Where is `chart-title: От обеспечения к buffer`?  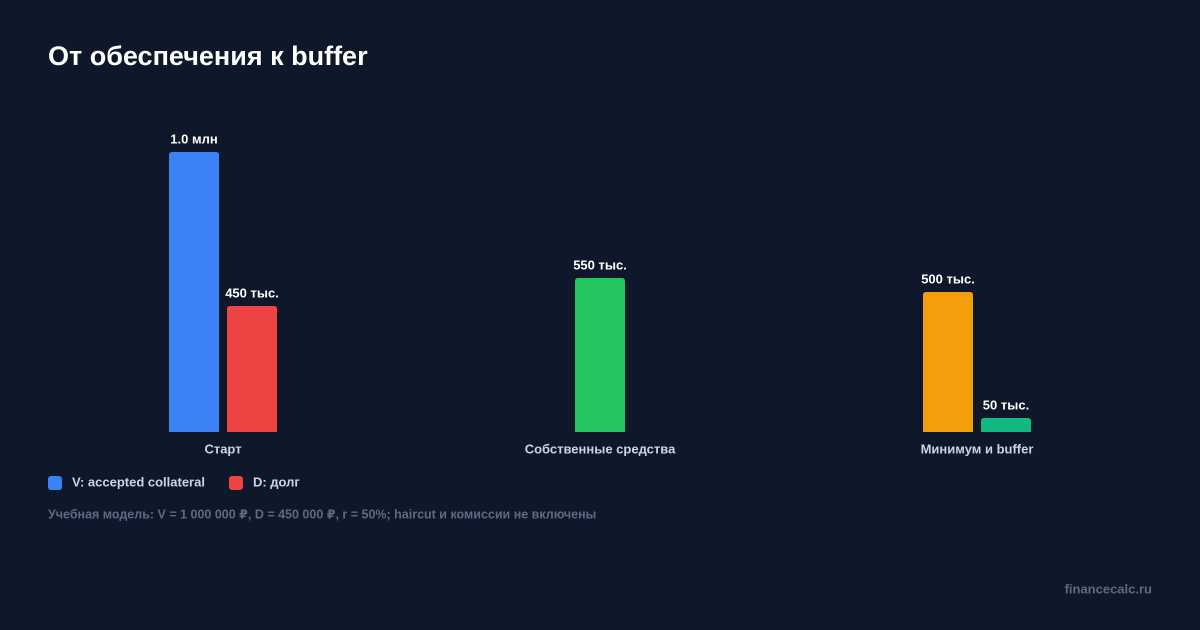 chart-title: От обеспечения к buffer is located at coordinates (208, 56).